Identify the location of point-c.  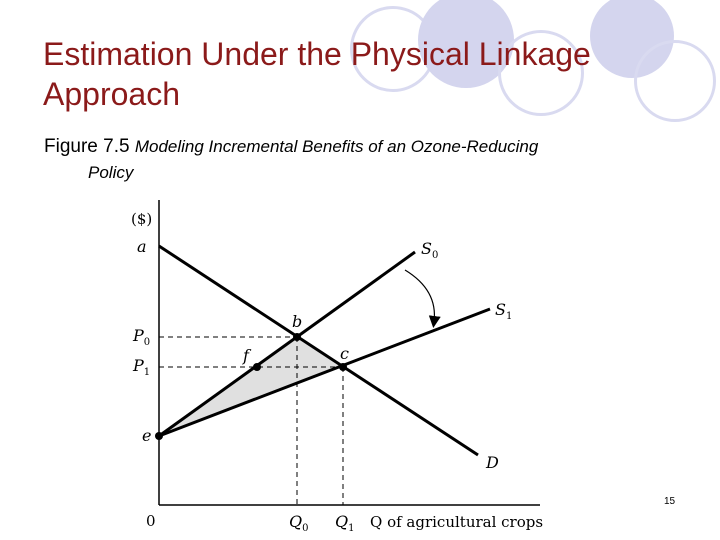
(343, 367).